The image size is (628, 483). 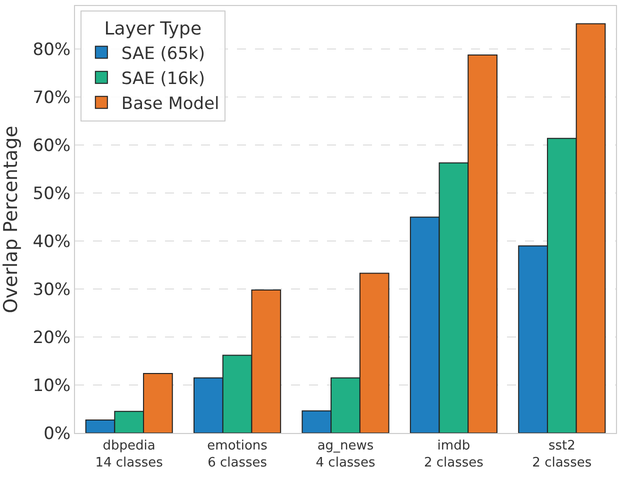 What do you see at coordinates (51, 50) in the screenshot?
I see `y-tick-label: 80%` at bounding box center [51, 50].